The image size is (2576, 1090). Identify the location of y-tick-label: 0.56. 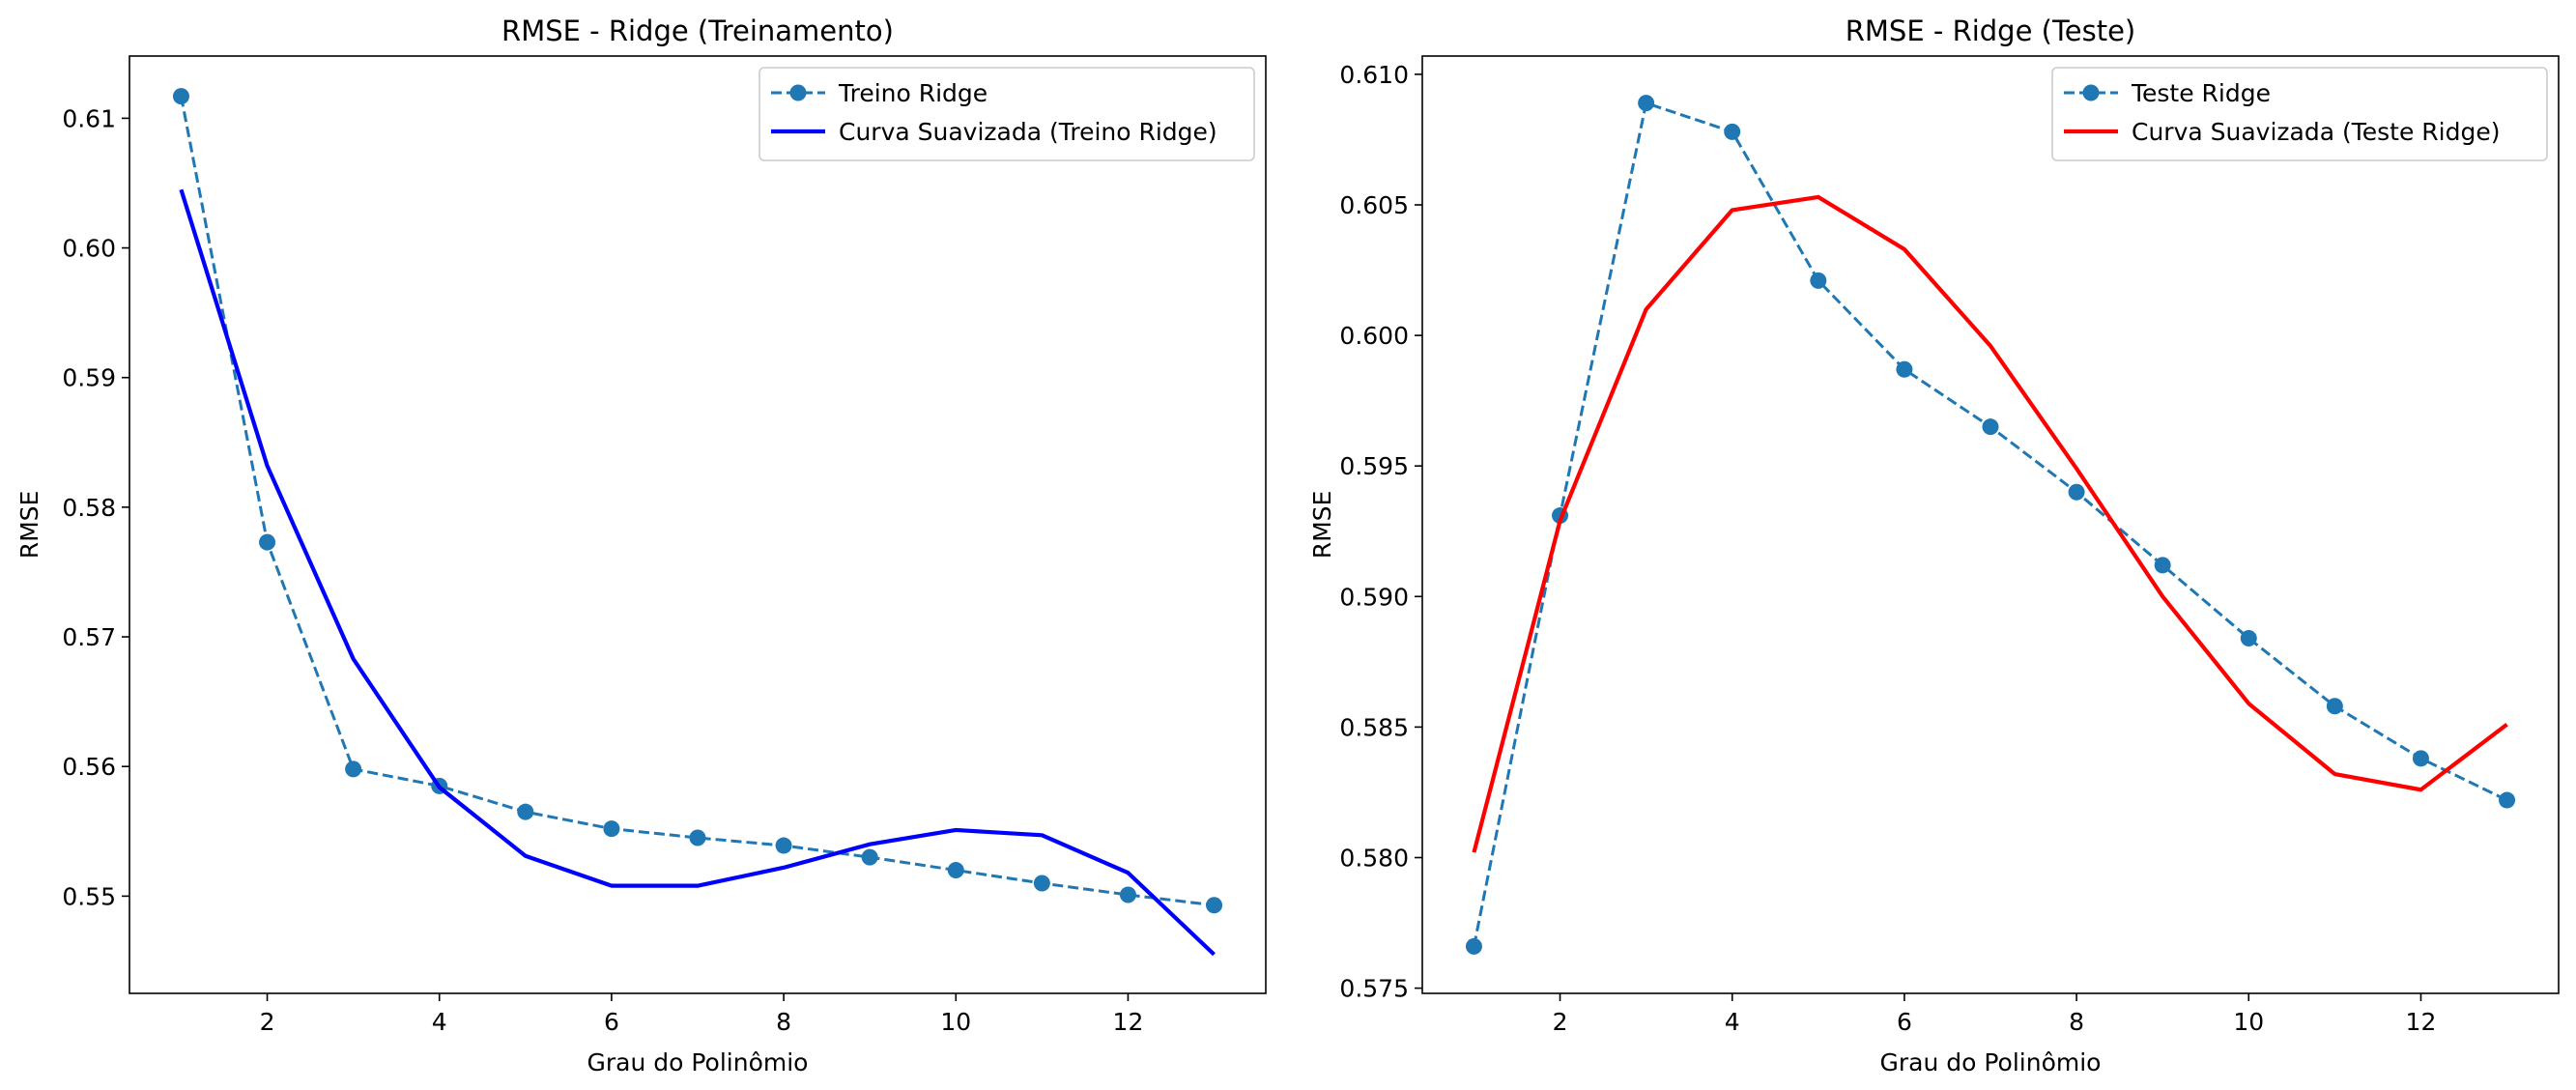
(89, 767).